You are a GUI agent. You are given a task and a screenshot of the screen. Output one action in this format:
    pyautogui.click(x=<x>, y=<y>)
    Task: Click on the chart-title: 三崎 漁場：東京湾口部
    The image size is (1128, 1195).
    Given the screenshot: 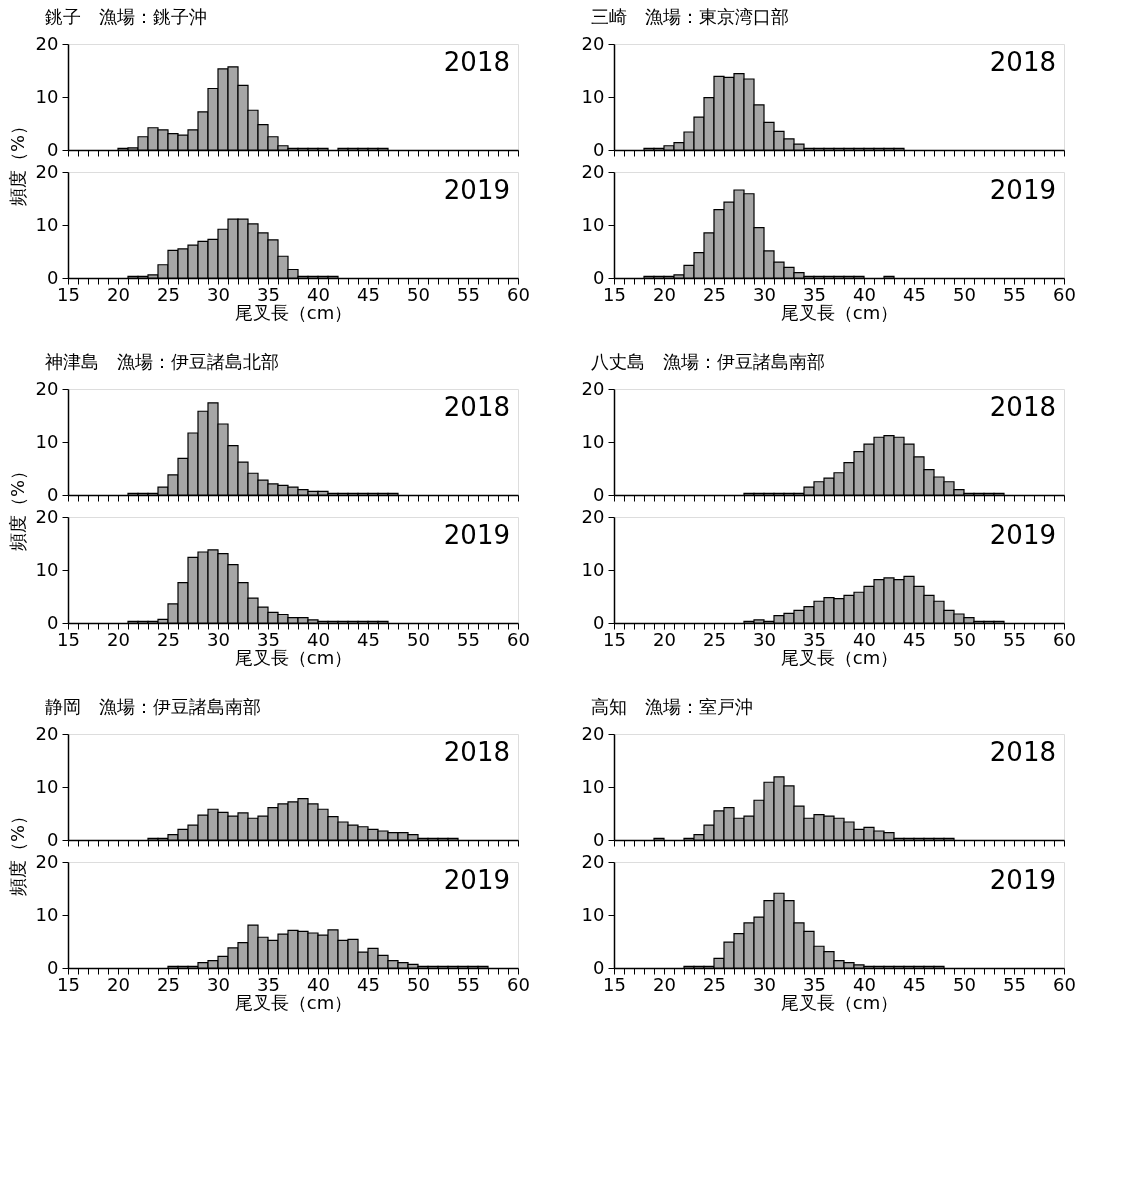 What is the action you would take?
    pyautogui.click(x=690, y=16)
    